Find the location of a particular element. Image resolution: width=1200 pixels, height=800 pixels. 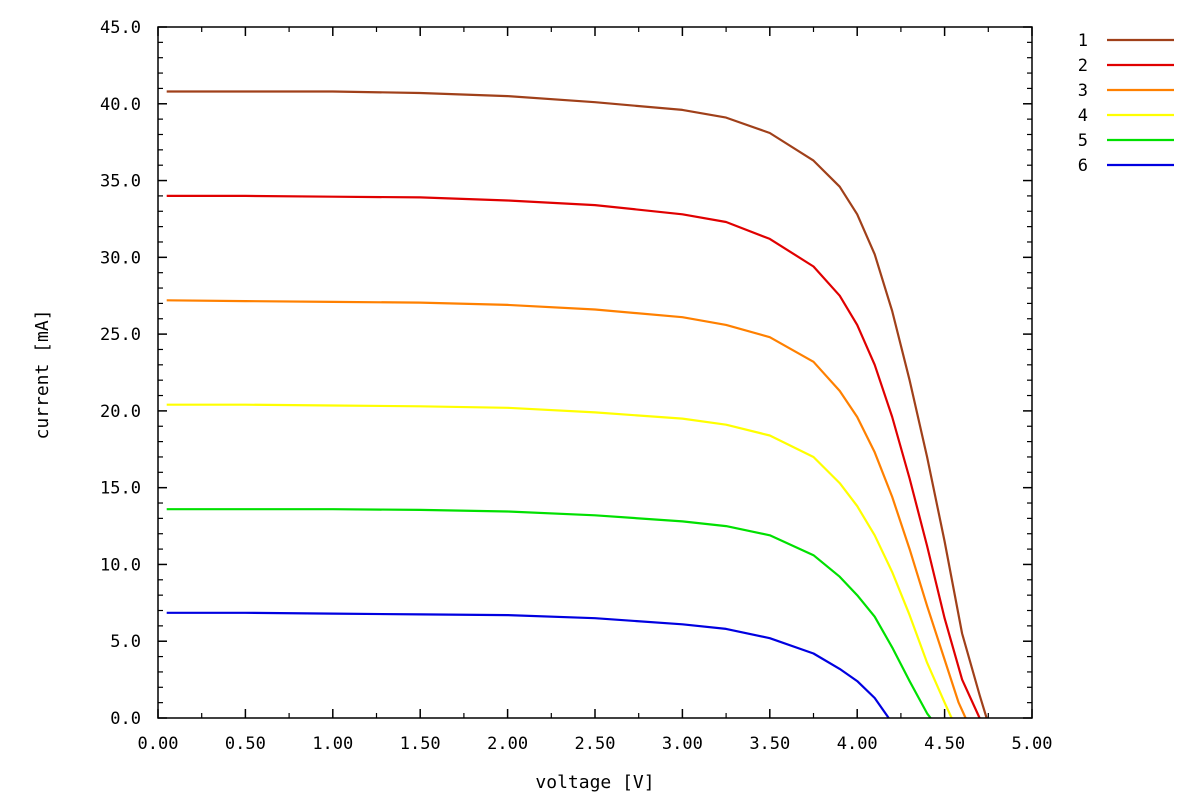

legend-label-3: 3 is located at coordinates (1083, 91).